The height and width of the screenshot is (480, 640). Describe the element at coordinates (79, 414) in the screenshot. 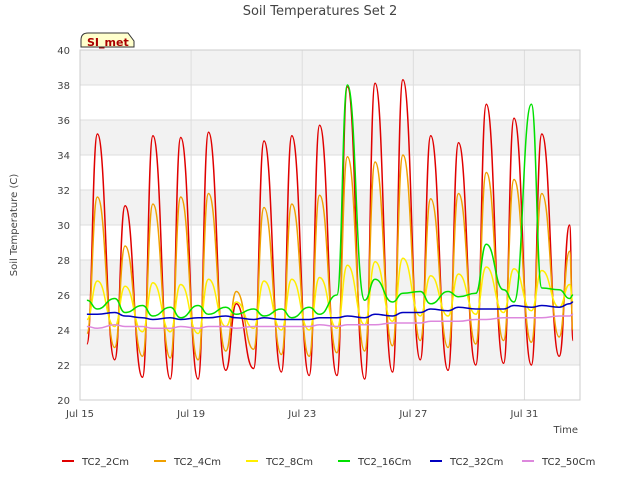

I see `x-tick-label: Jul 15` at that location.